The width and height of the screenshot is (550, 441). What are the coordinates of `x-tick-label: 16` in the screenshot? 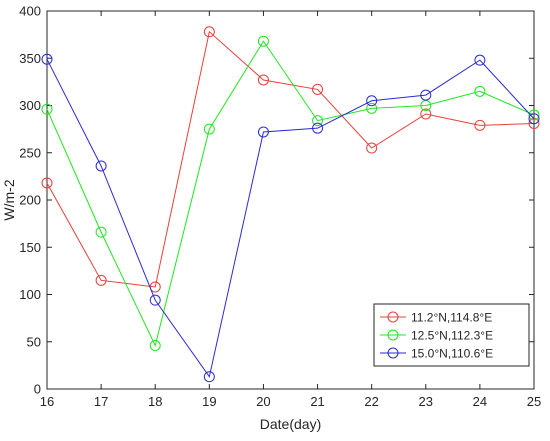 It's located at (47, 401).